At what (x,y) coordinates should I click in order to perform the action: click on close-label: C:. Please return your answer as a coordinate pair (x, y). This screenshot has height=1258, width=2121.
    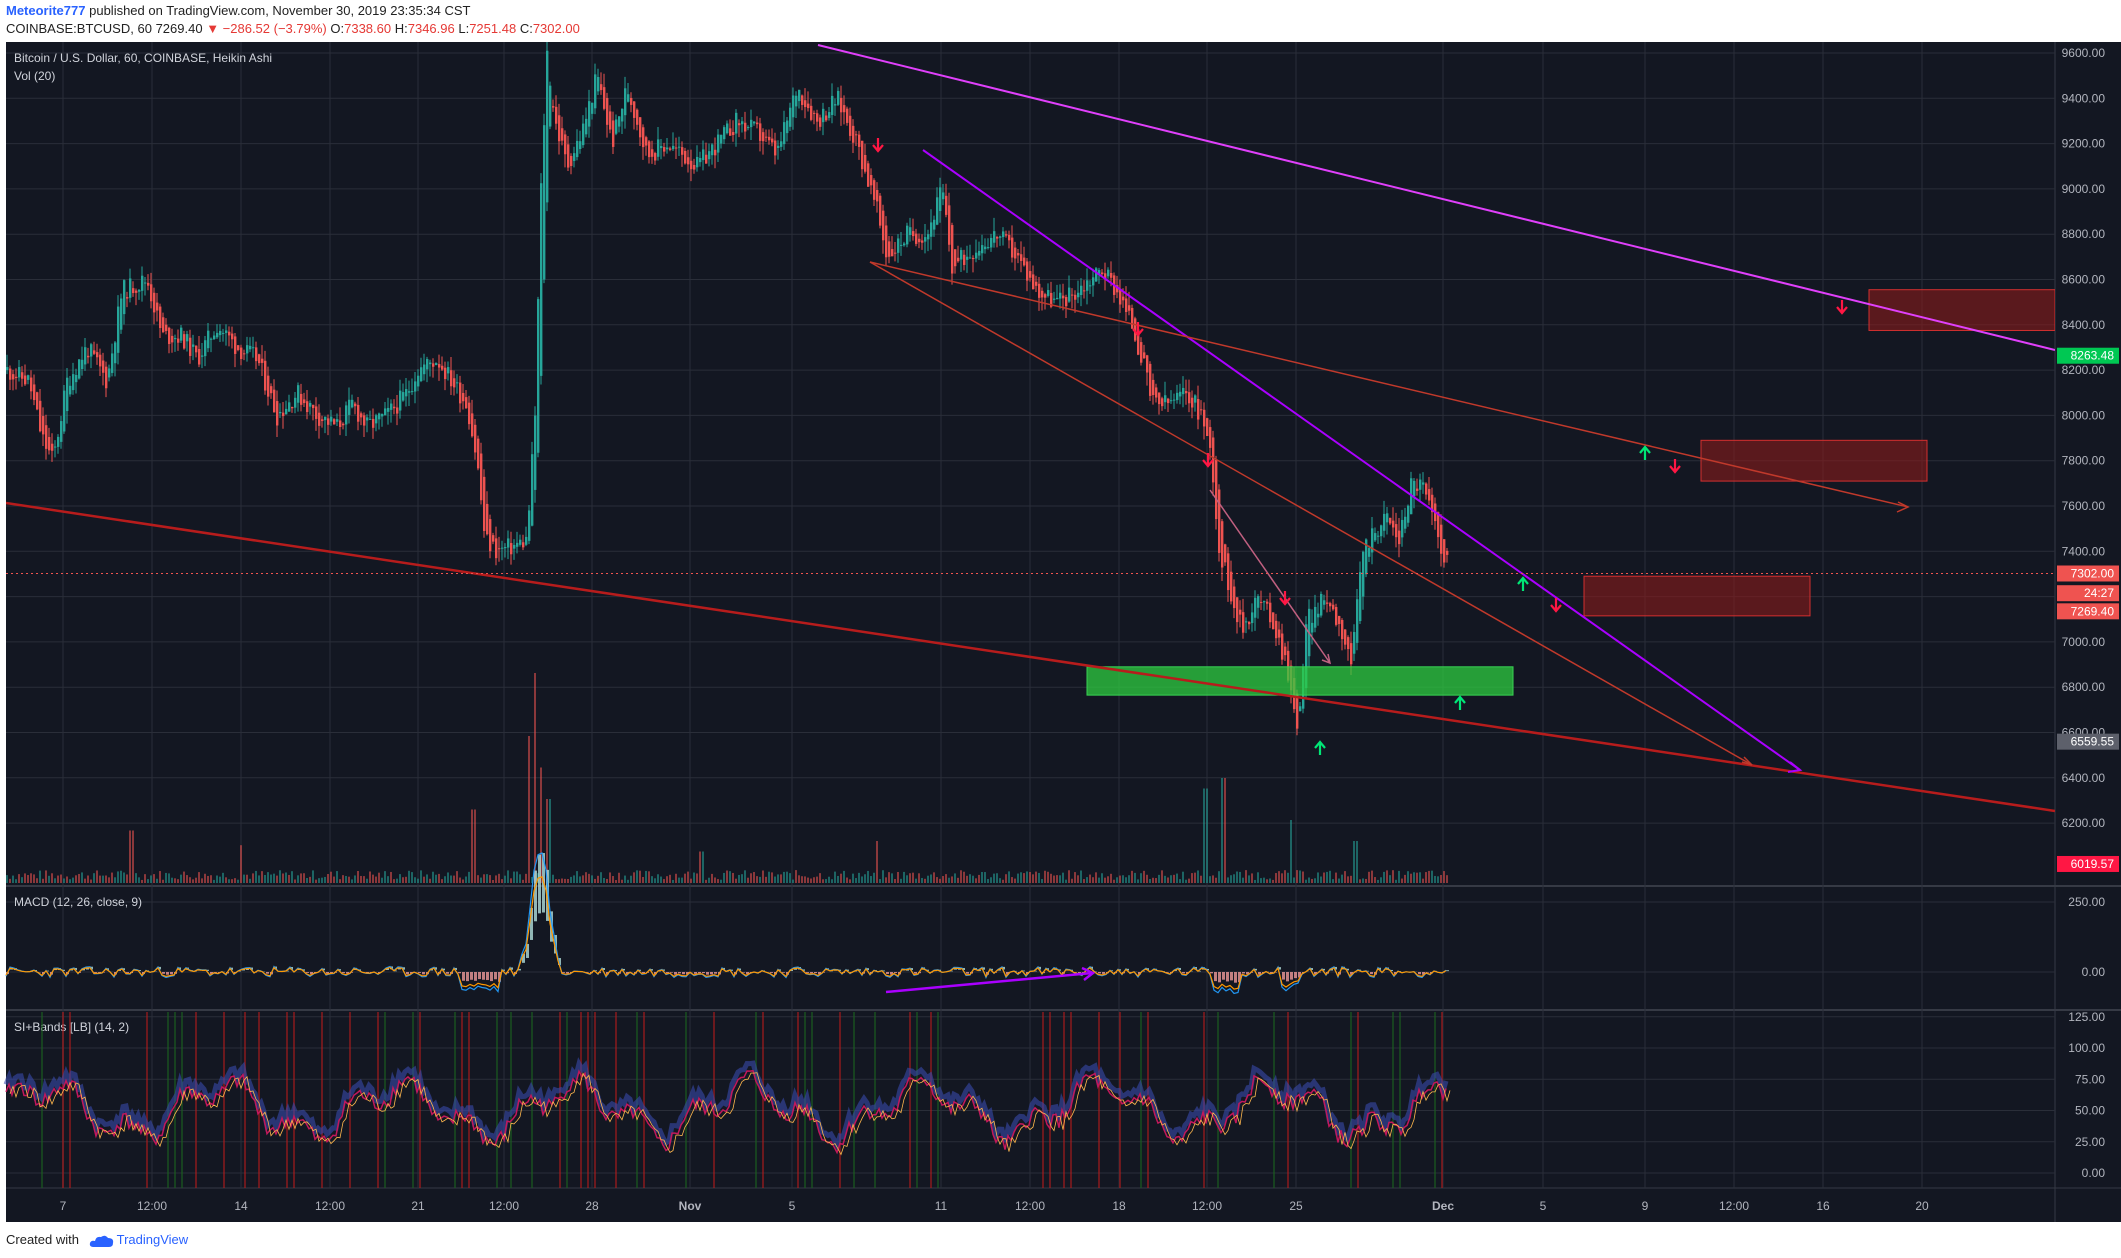
    Looking at the image, I should click on (526, 28).